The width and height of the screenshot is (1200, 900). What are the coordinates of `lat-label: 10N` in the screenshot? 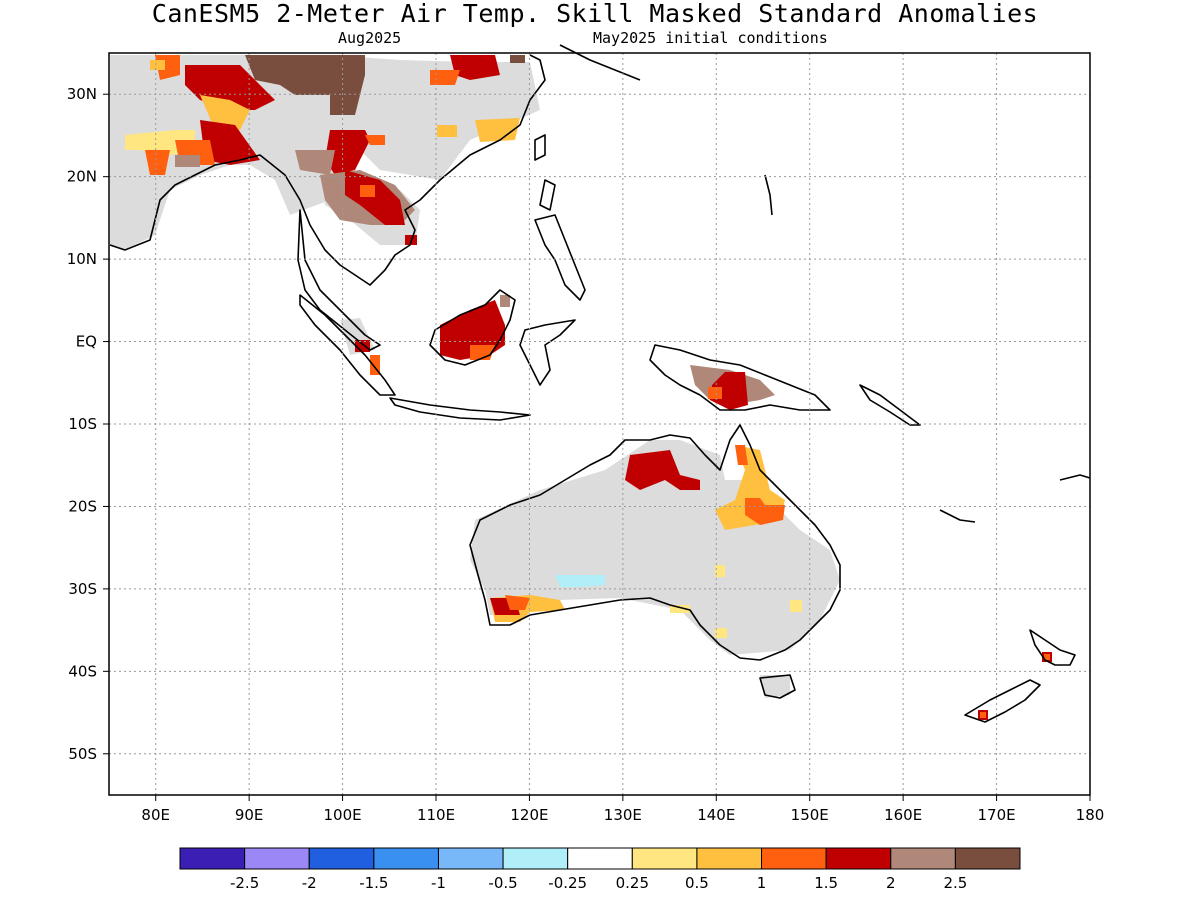 It's located at (82, 259).